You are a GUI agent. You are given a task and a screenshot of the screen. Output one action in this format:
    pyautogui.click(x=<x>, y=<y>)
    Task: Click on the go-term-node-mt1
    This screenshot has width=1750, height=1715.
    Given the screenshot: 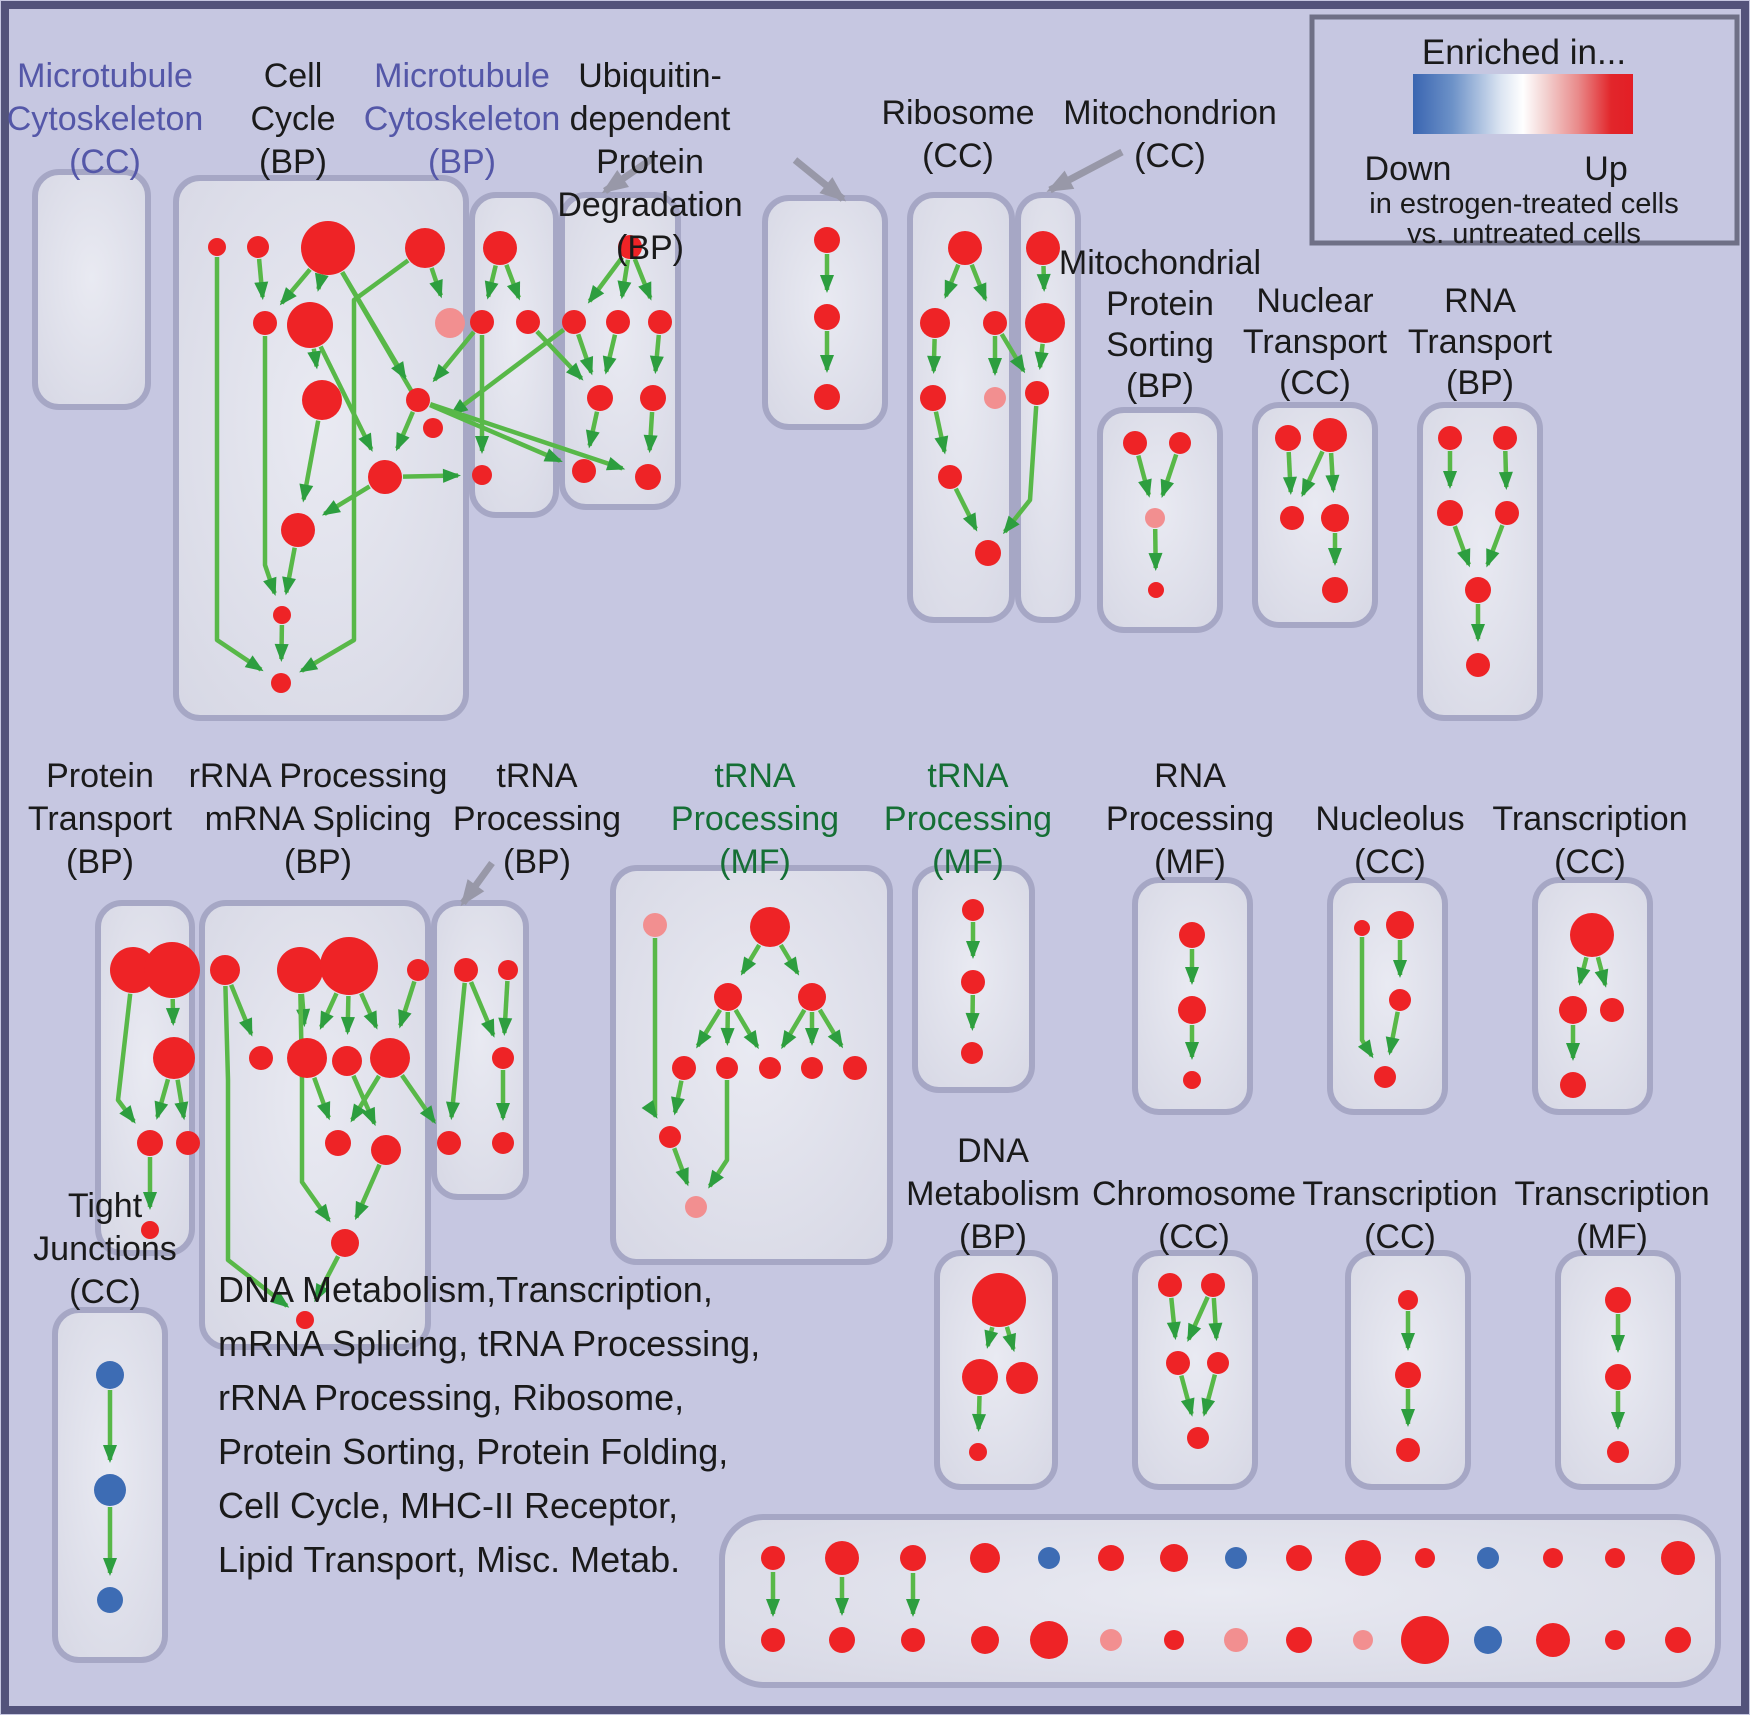 What is the action you would take?
    pyautogui.click(x=1043, y=248)
    